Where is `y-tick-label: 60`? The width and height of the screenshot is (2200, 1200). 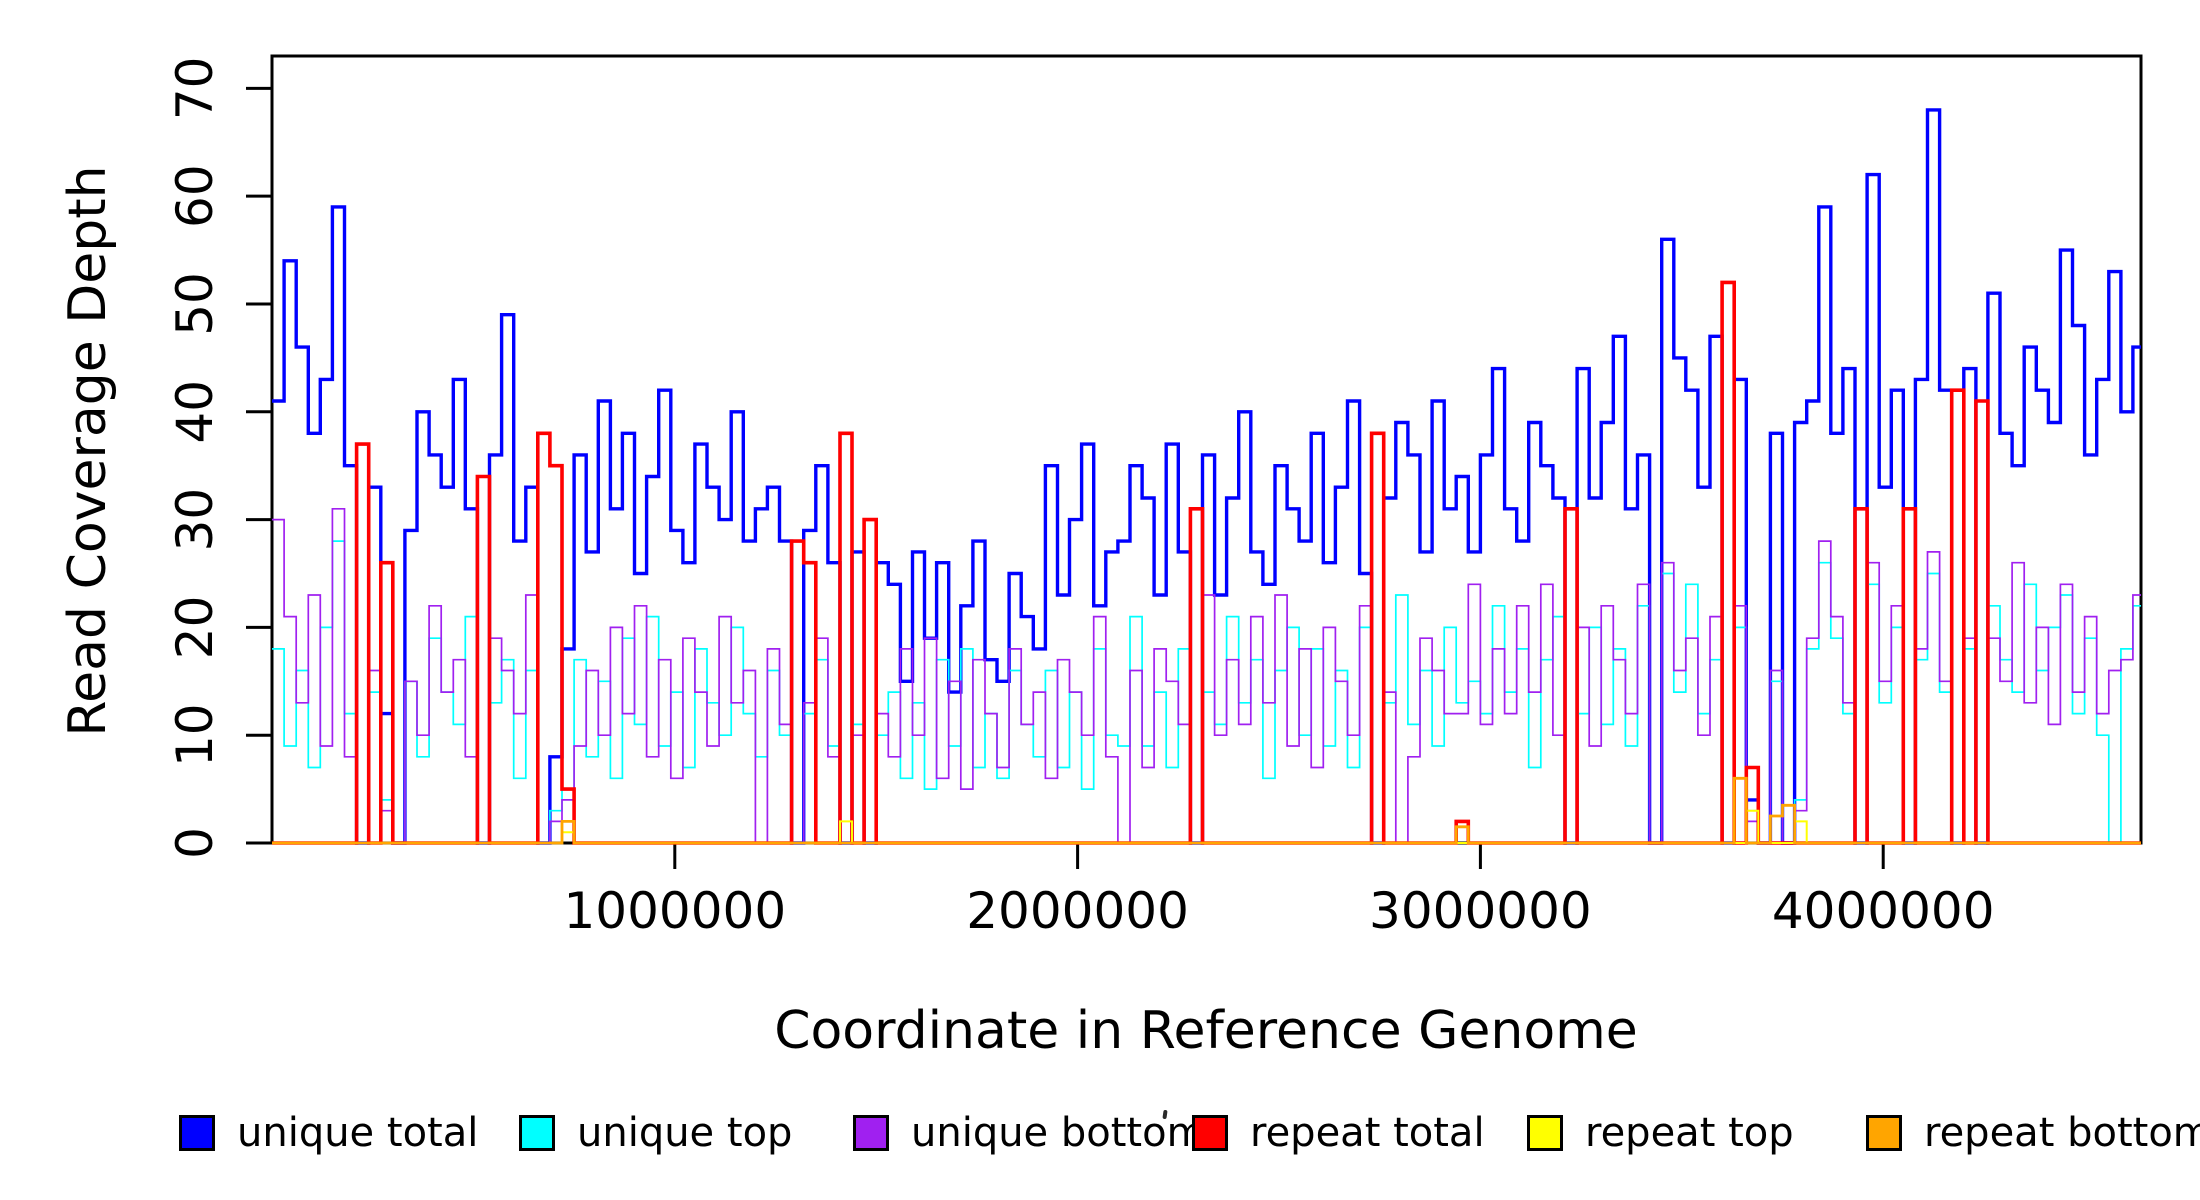
y-tick-label: 60 is located at coordinates (195, 196).